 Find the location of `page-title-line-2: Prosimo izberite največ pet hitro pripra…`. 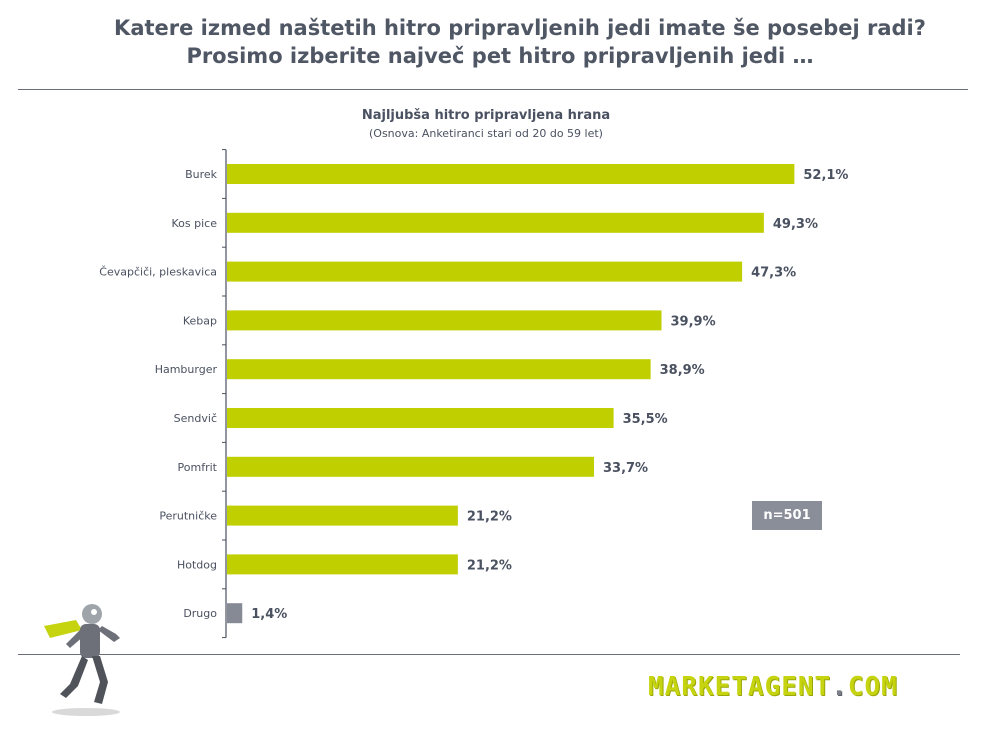

page-title-line-2: Prosimo izberite največ pet hitro pripra… is located at coordinates (500, 56).